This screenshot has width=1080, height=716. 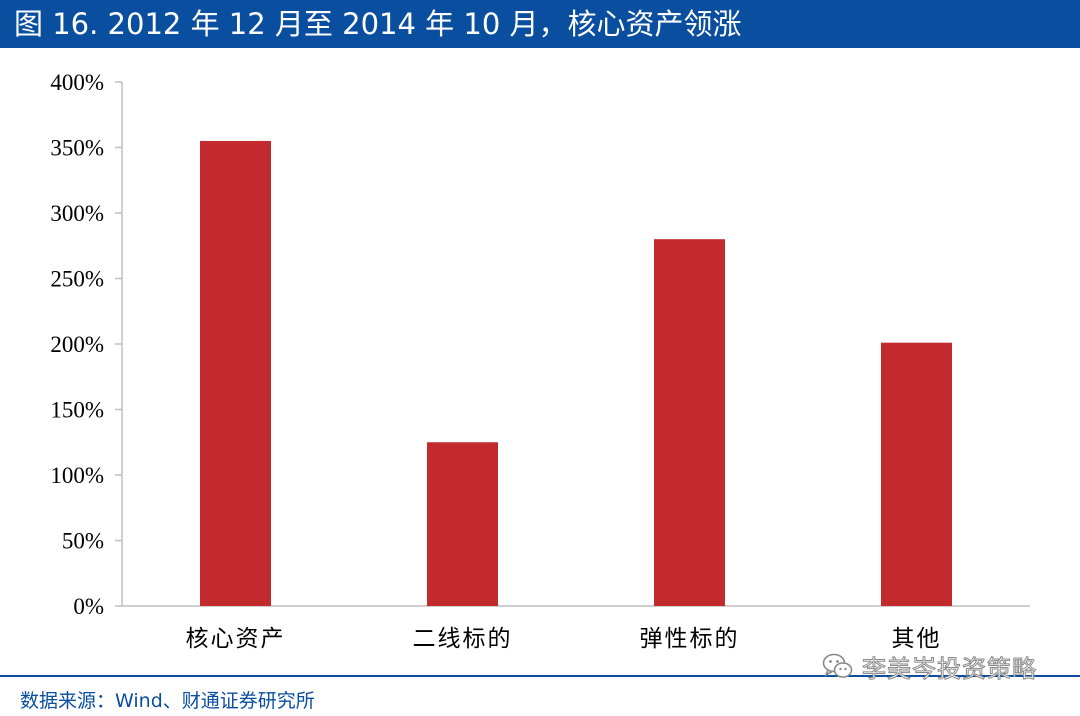 I want to click on watermark: 李美岑投资策略, so click(x=929, y=666).